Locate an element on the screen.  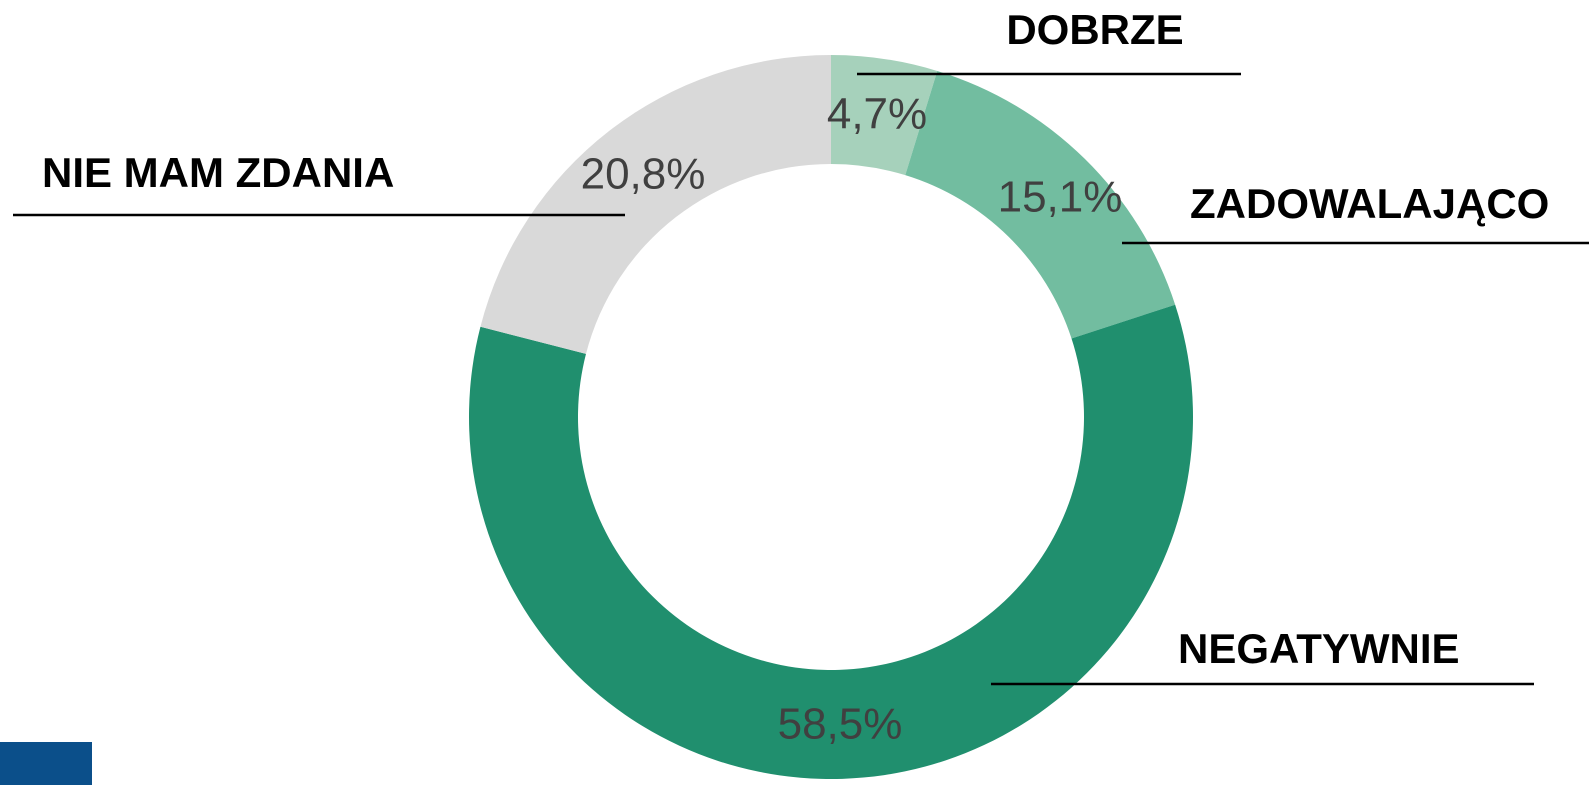
category-label: NEGATYWNIE is located at coordinates (1319, 648).